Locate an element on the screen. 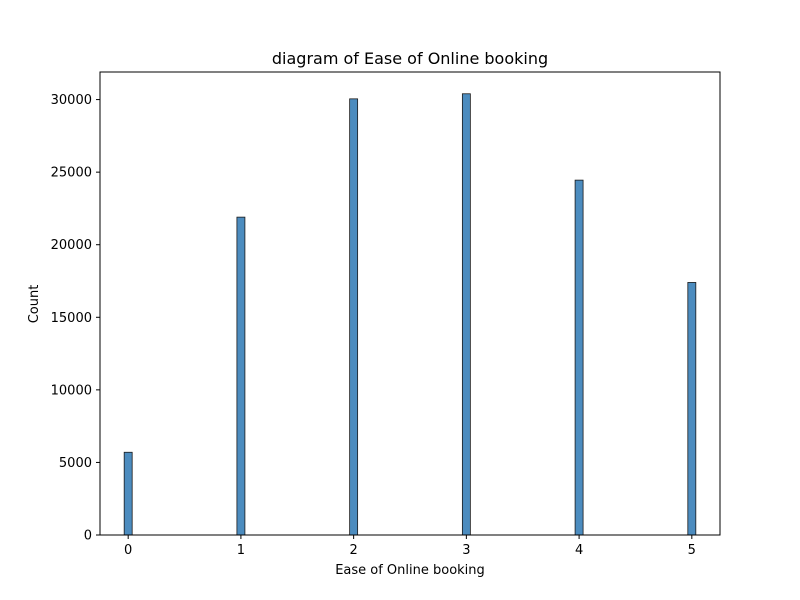 The image size is (800, 600). y-tick-label: 15000 is located at coordinates (71, 318).